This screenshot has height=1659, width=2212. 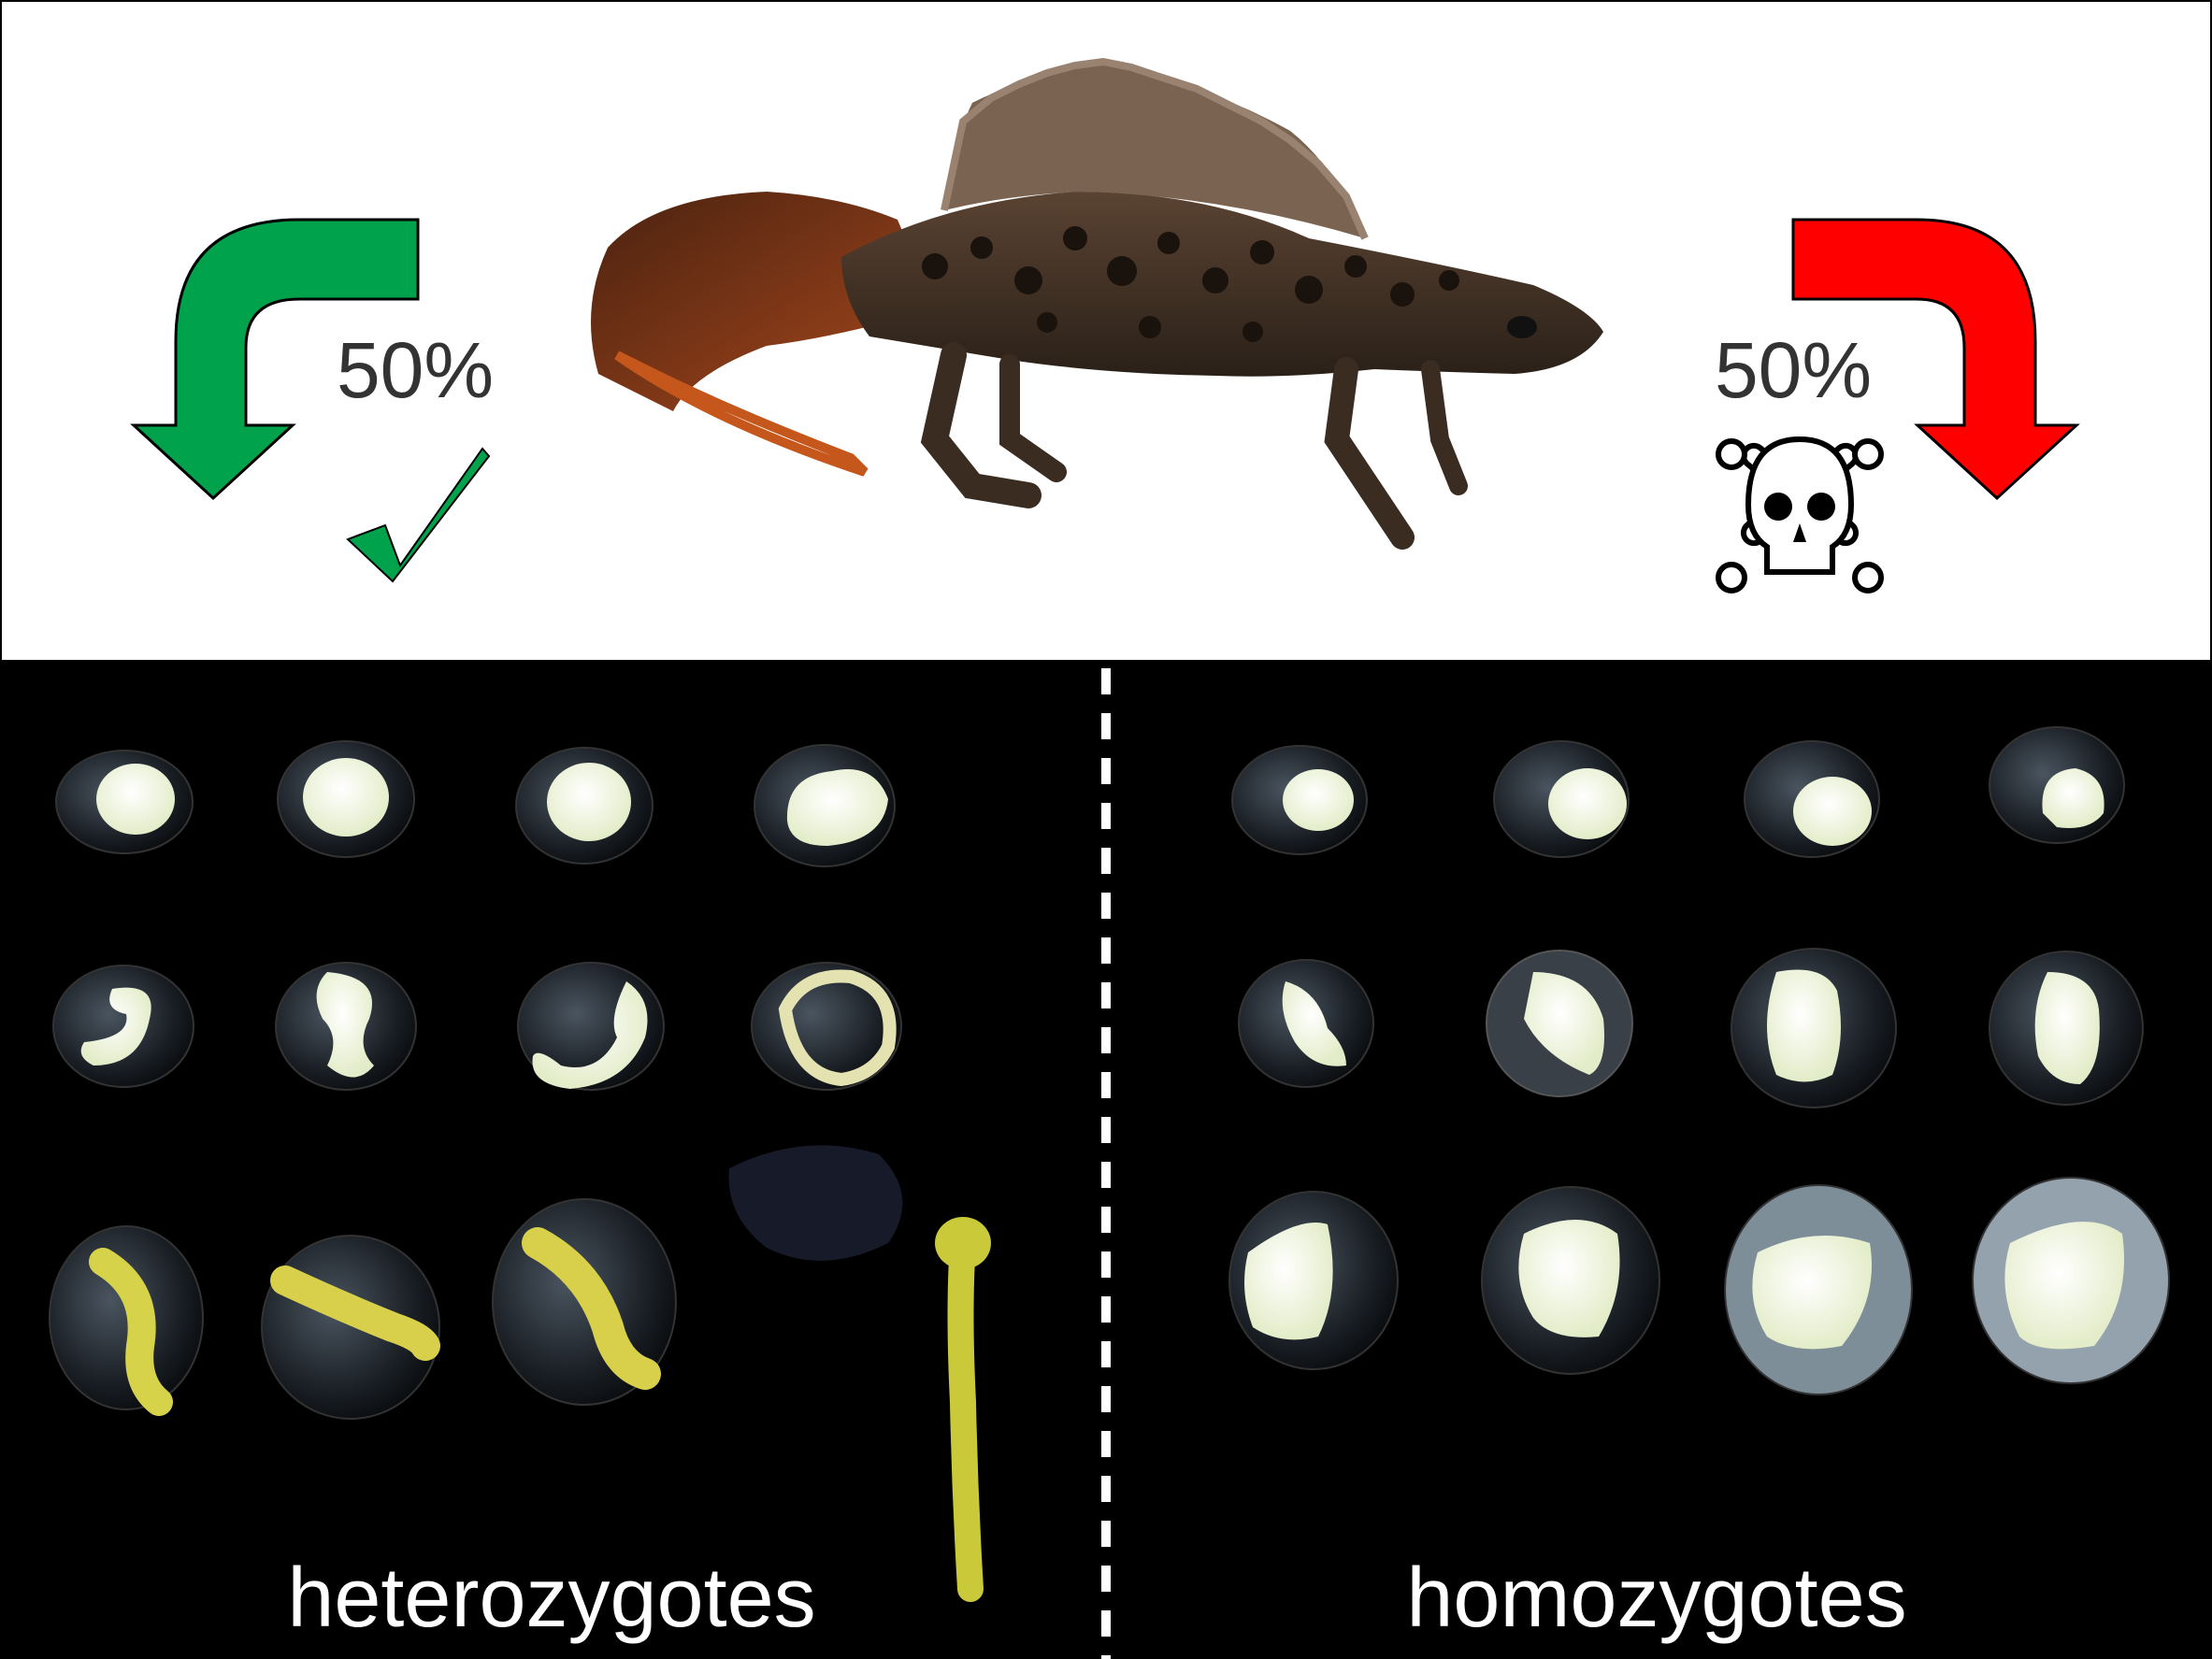 I want to click on right-percent: 50%, so click(x=1793, y=370).